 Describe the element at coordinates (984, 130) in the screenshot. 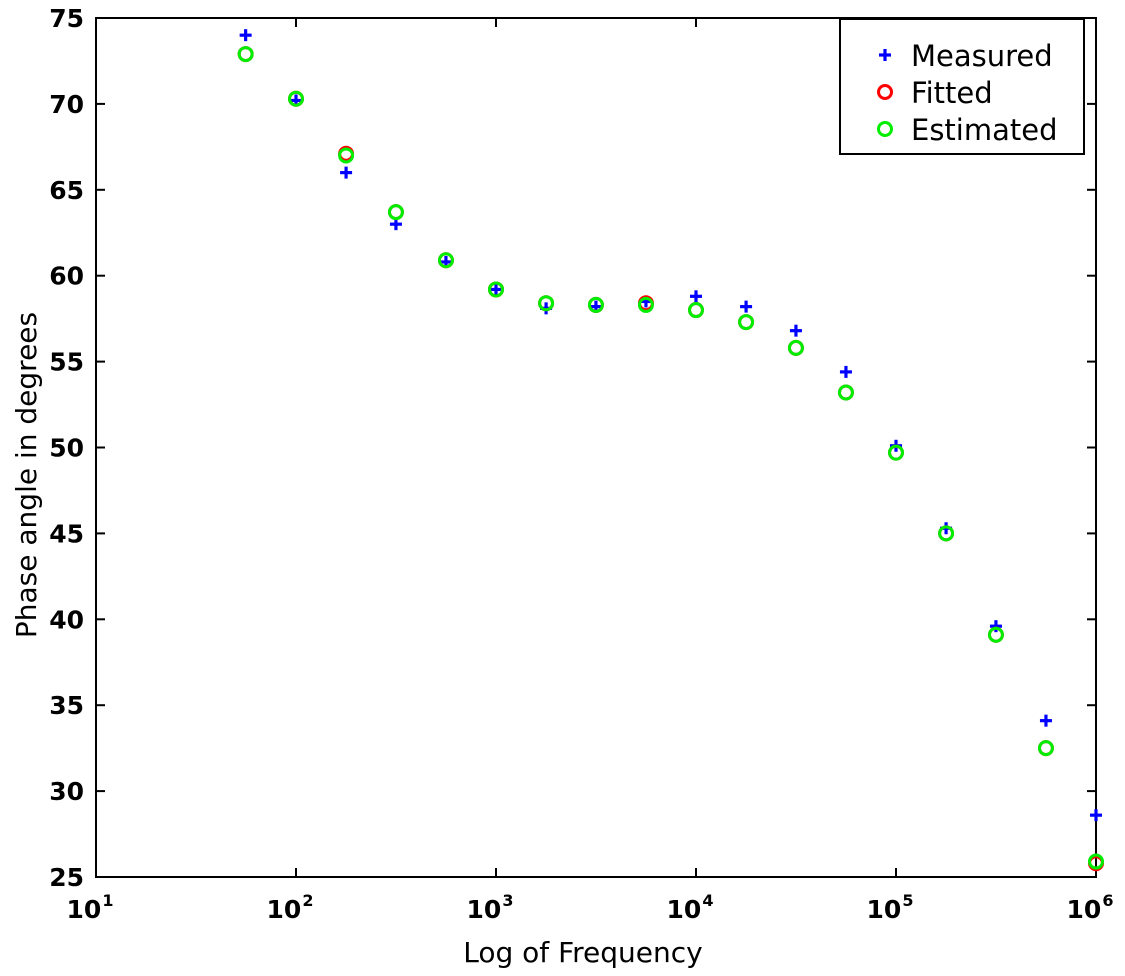

I see `legend-label-estimated: Estimated` at that location.